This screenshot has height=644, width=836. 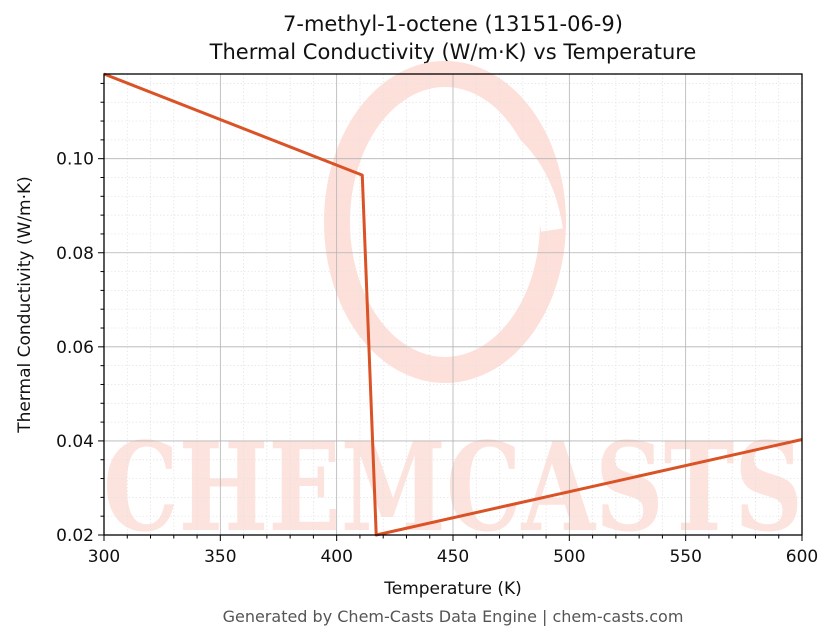 What do you see at coordinates (75, 348) in the screenshot?
I see `y-tick-label: 0.06` at bounding box center [75, 348].